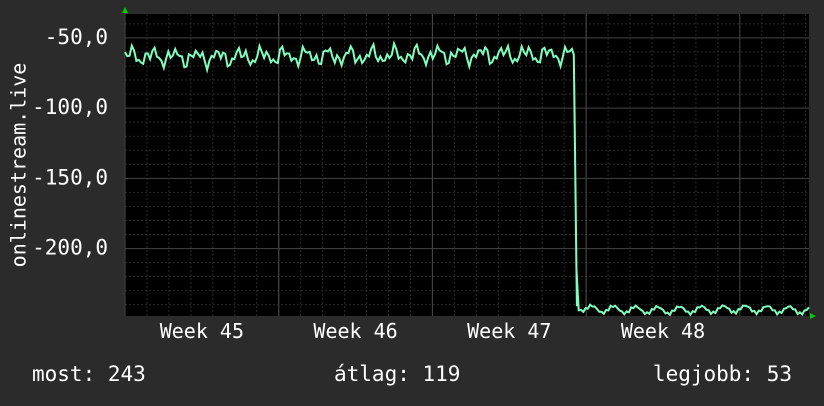 The image size is (824, 406). I want to click on stat-average: átlag: 119, so click(397, 374).